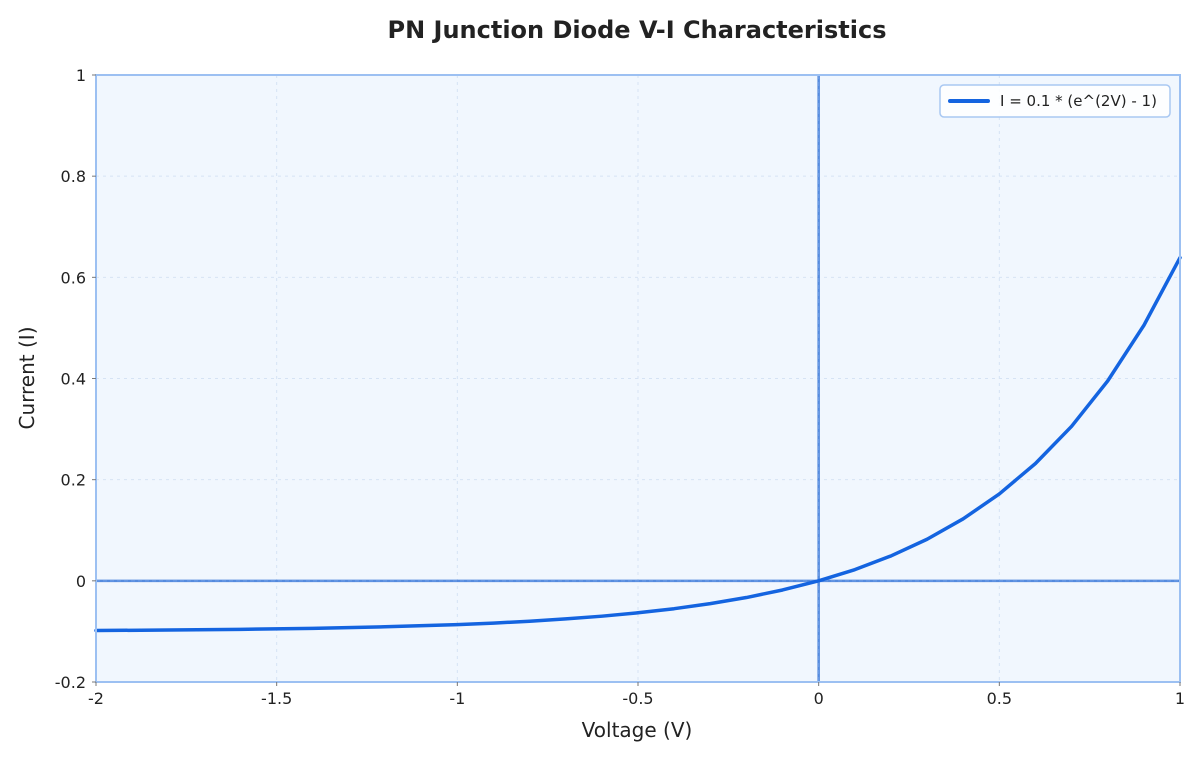  I want to click on x-tick-label: 1, so click(1180, 698).